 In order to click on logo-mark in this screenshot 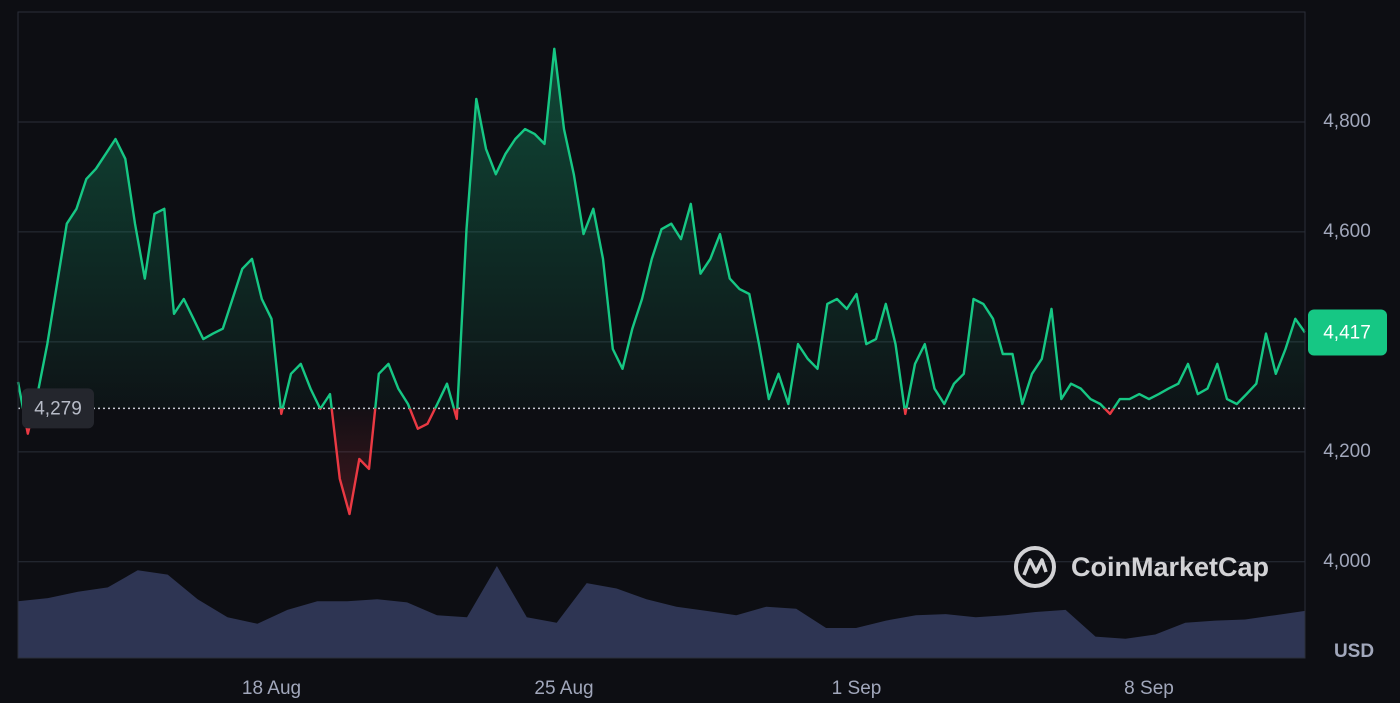, I will do `click(1035, 567)`.